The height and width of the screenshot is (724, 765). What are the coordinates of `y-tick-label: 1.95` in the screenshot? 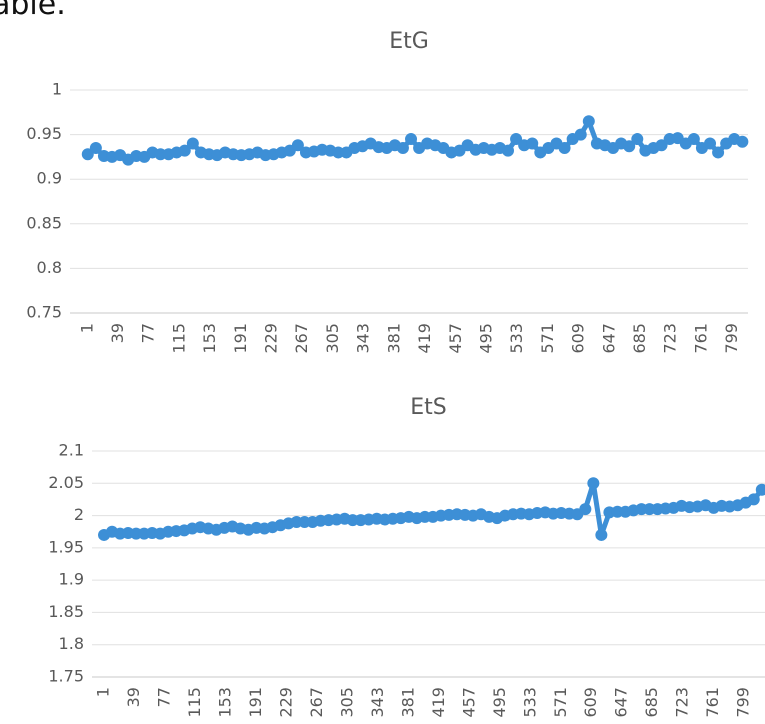 It's located at (66, 546).